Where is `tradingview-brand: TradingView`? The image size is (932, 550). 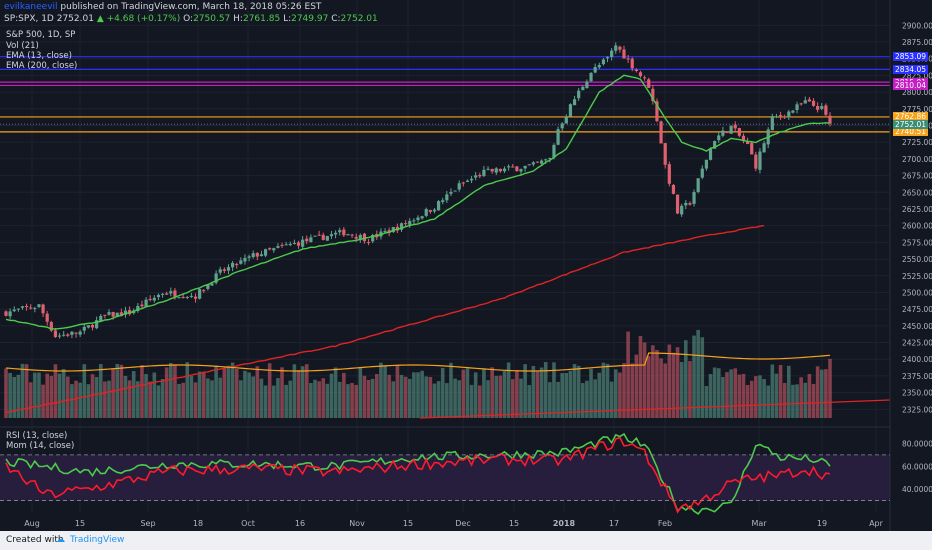 tradingview-brand: TradingView is located at coordinates (97, 540).